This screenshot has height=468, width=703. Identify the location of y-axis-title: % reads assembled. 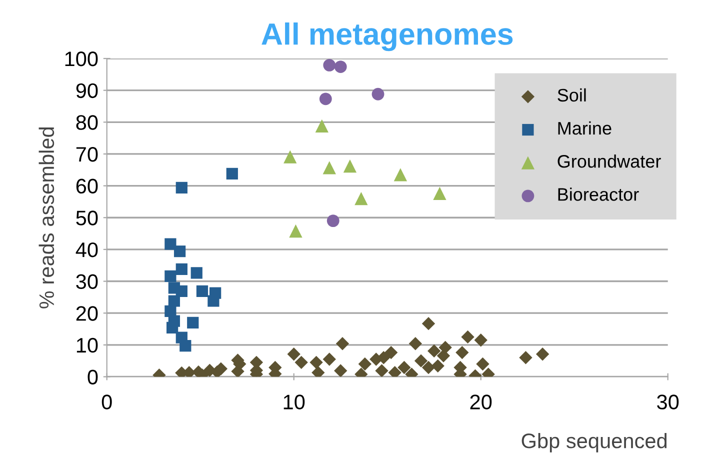
(46, 217).